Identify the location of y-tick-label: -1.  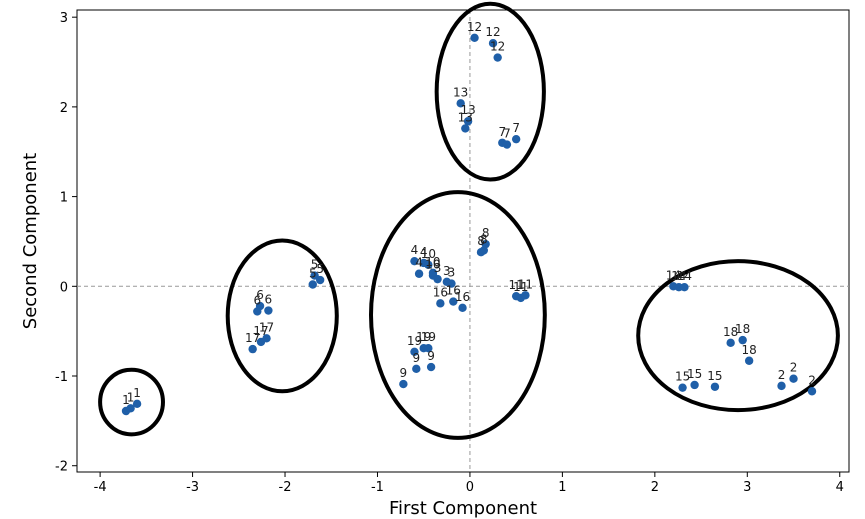
(61, 377).